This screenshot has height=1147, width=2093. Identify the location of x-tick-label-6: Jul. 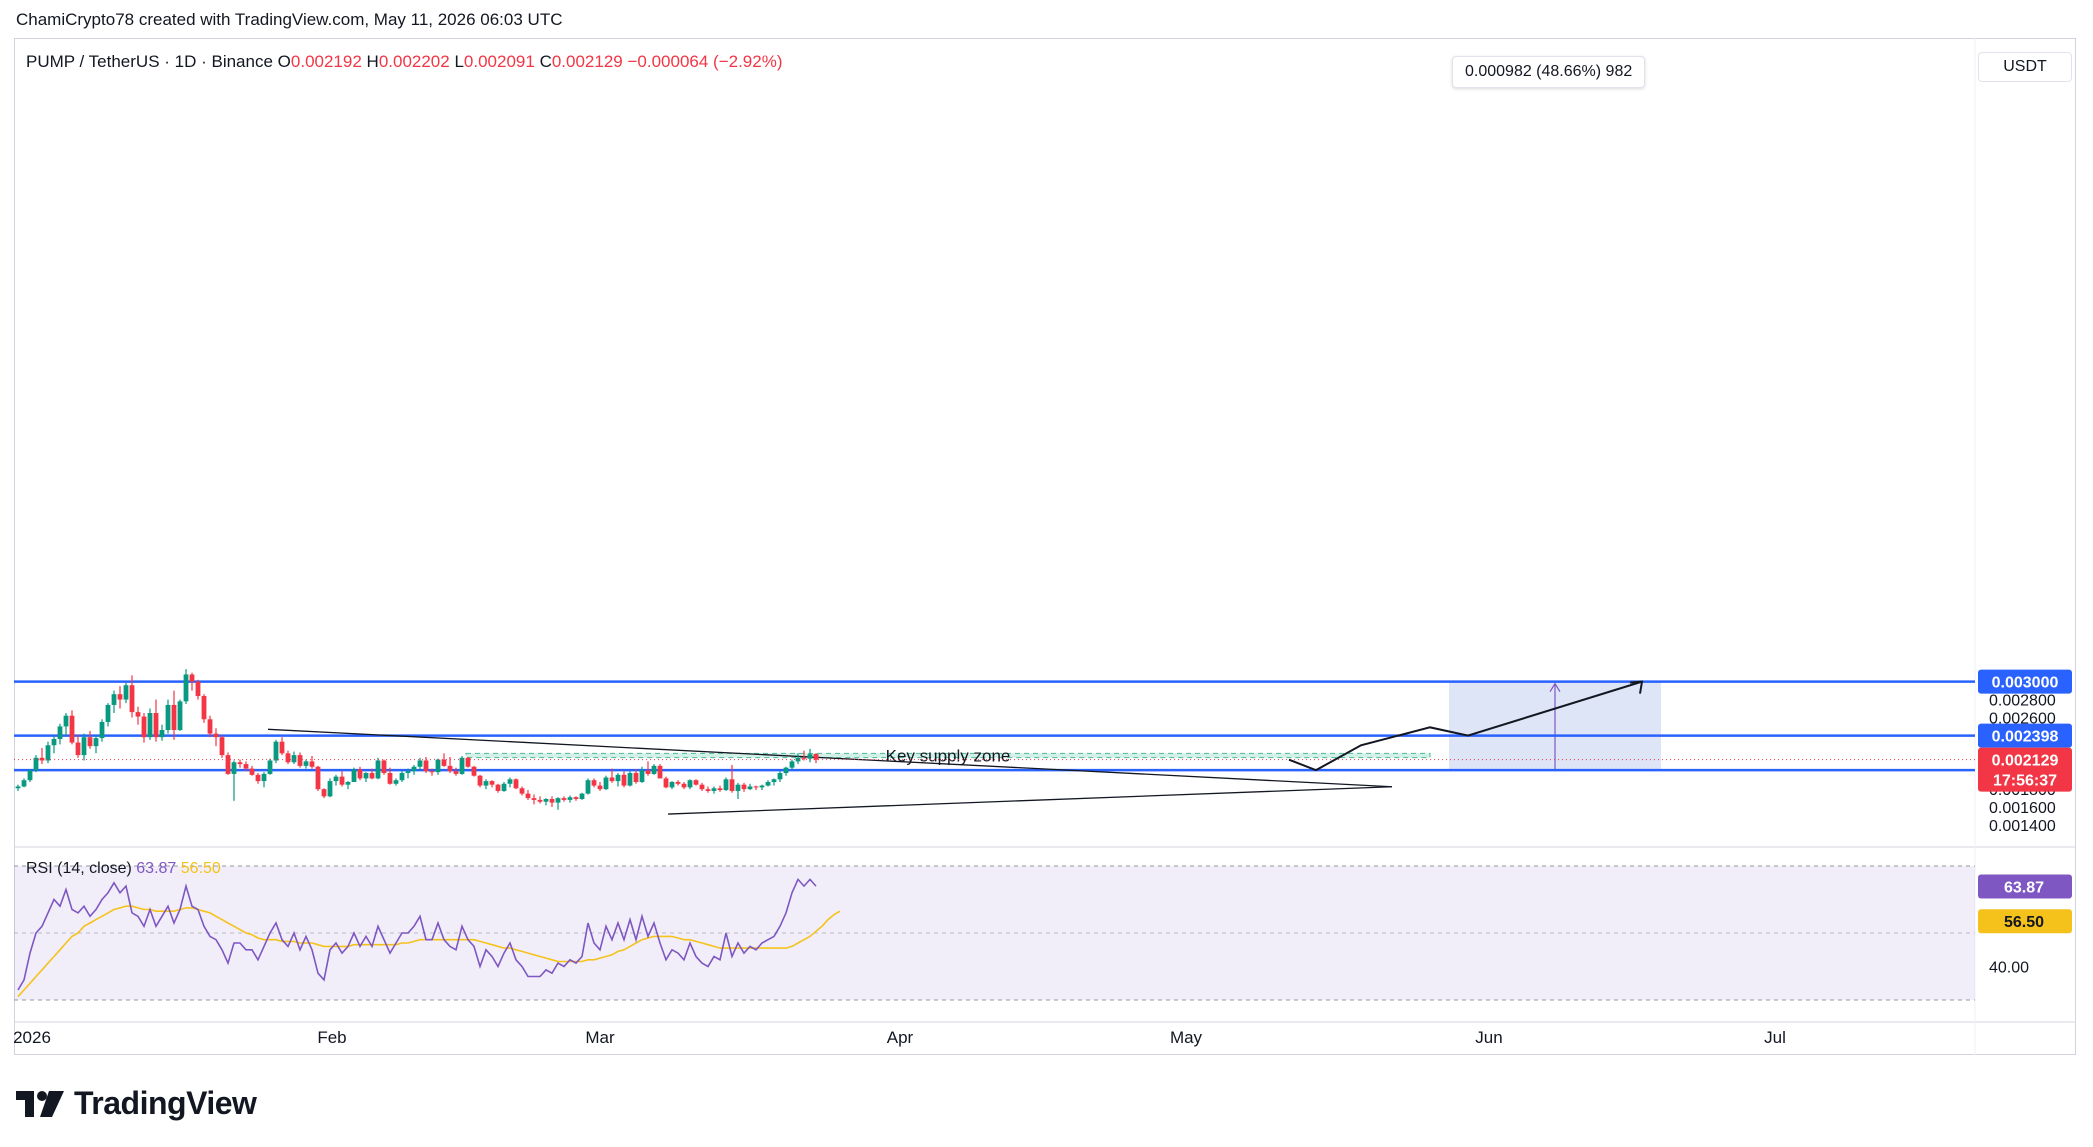
(1775, 1037).